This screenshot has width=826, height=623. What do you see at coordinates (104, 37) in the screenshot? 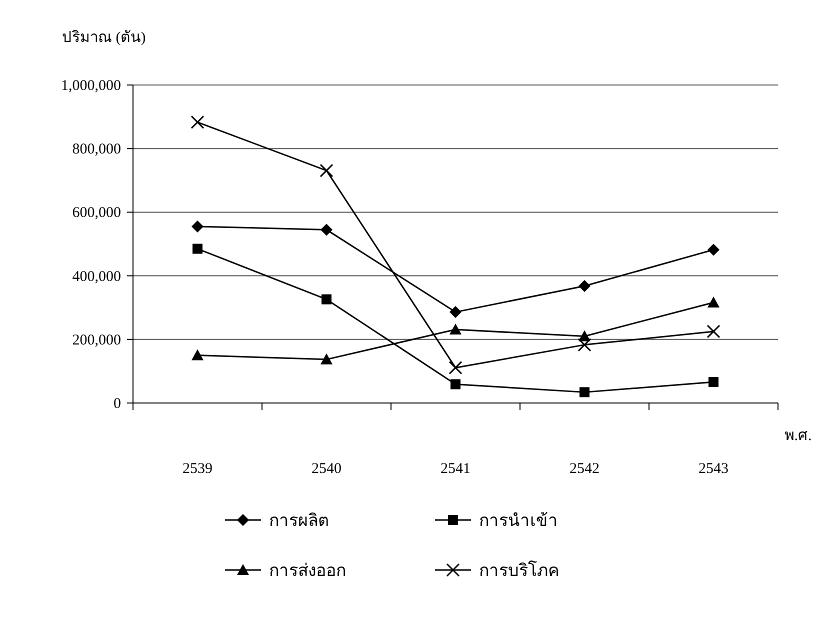
I see `y-axis-title: ปริมาณ (ตัน)` at bounding box center [104, 37].